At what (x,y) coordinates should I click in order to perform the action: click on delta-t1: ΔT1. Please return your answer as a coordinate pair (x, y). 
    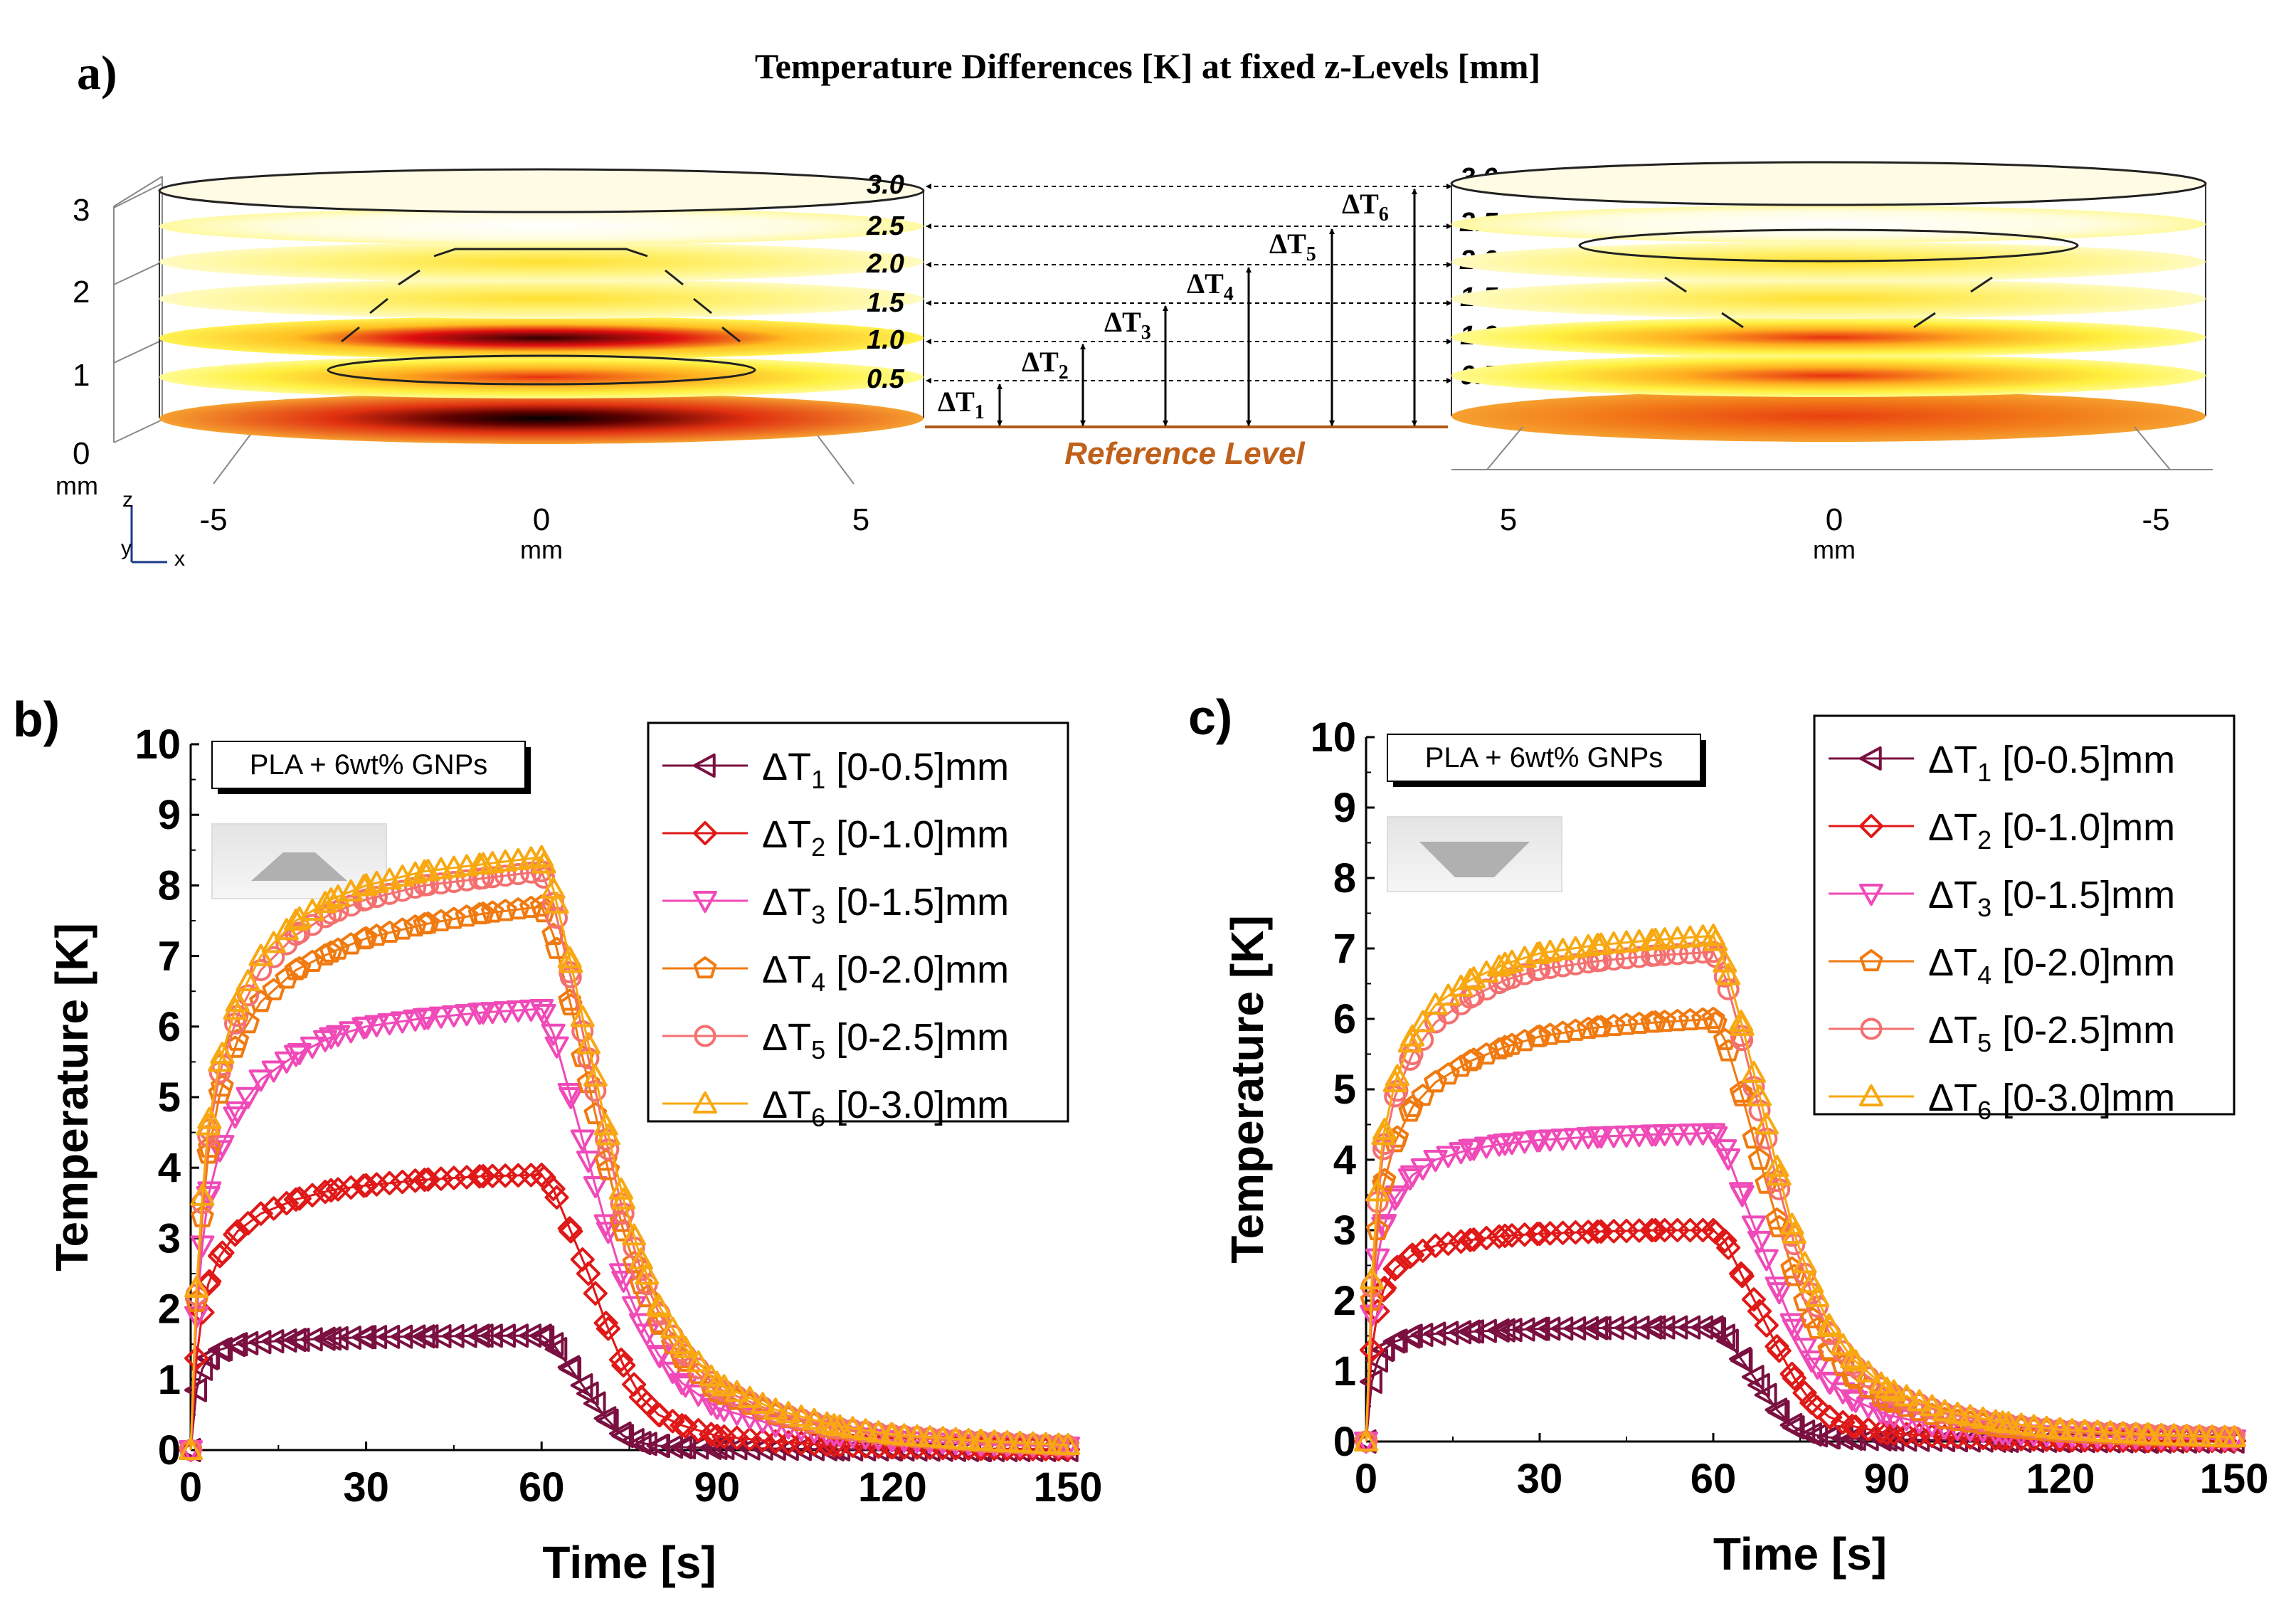
    Looking at the image, I should click on (962, 404).